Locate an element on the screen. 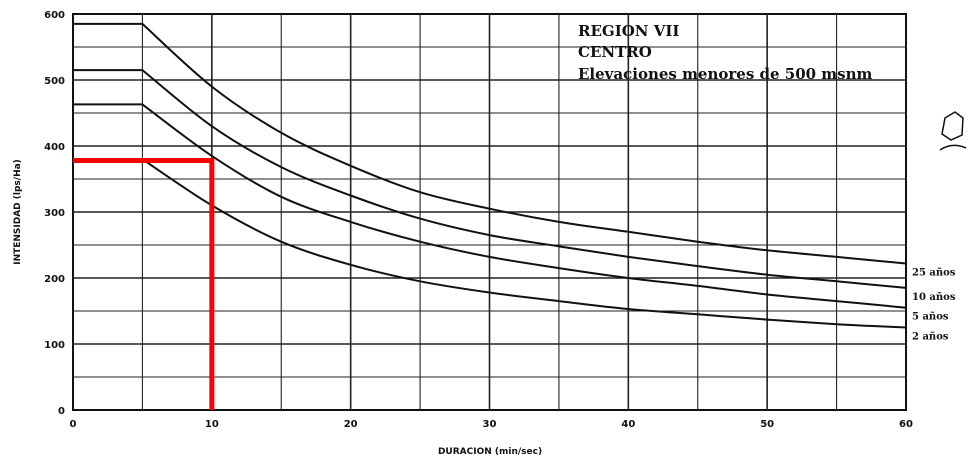 This screenshot has height=462, width=972. x-tick-label: 0 is located at coordinates (73, 424).